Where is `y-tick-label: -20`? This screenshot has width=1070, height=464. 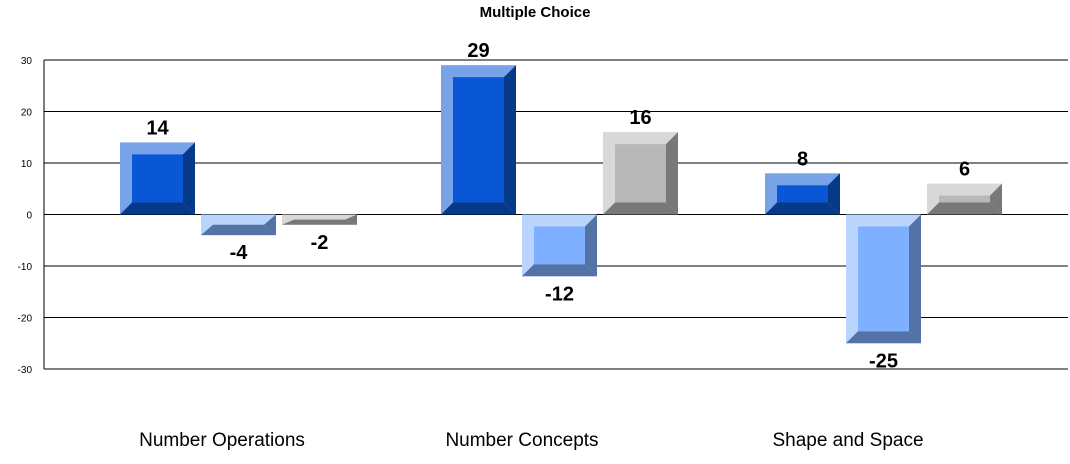
y-tick-label: -20 is located at coordinates (25, 319).